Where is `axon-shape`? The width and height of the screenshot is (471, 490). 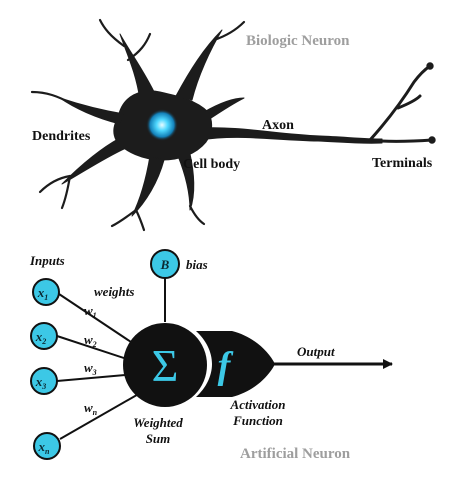 axon-shape is located at coordinates (291, 135).